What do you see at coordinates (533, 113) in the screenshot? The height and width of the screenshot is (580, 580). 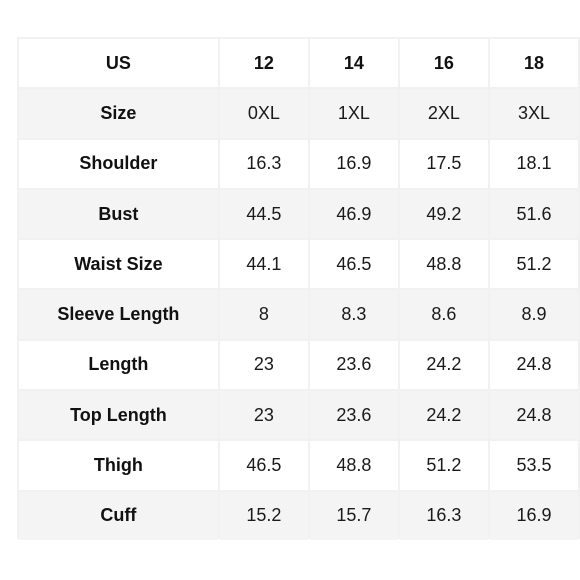 I see `table-cell: 3XL` at bounding box center [533, 113].